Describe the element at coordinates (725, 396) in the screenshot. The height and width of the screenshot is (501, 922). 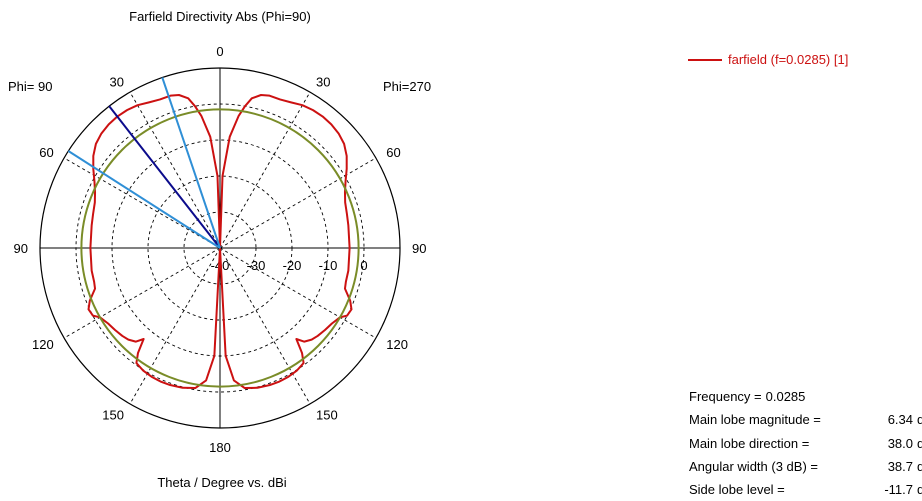
I see `info-label: Frequency =` at that location.